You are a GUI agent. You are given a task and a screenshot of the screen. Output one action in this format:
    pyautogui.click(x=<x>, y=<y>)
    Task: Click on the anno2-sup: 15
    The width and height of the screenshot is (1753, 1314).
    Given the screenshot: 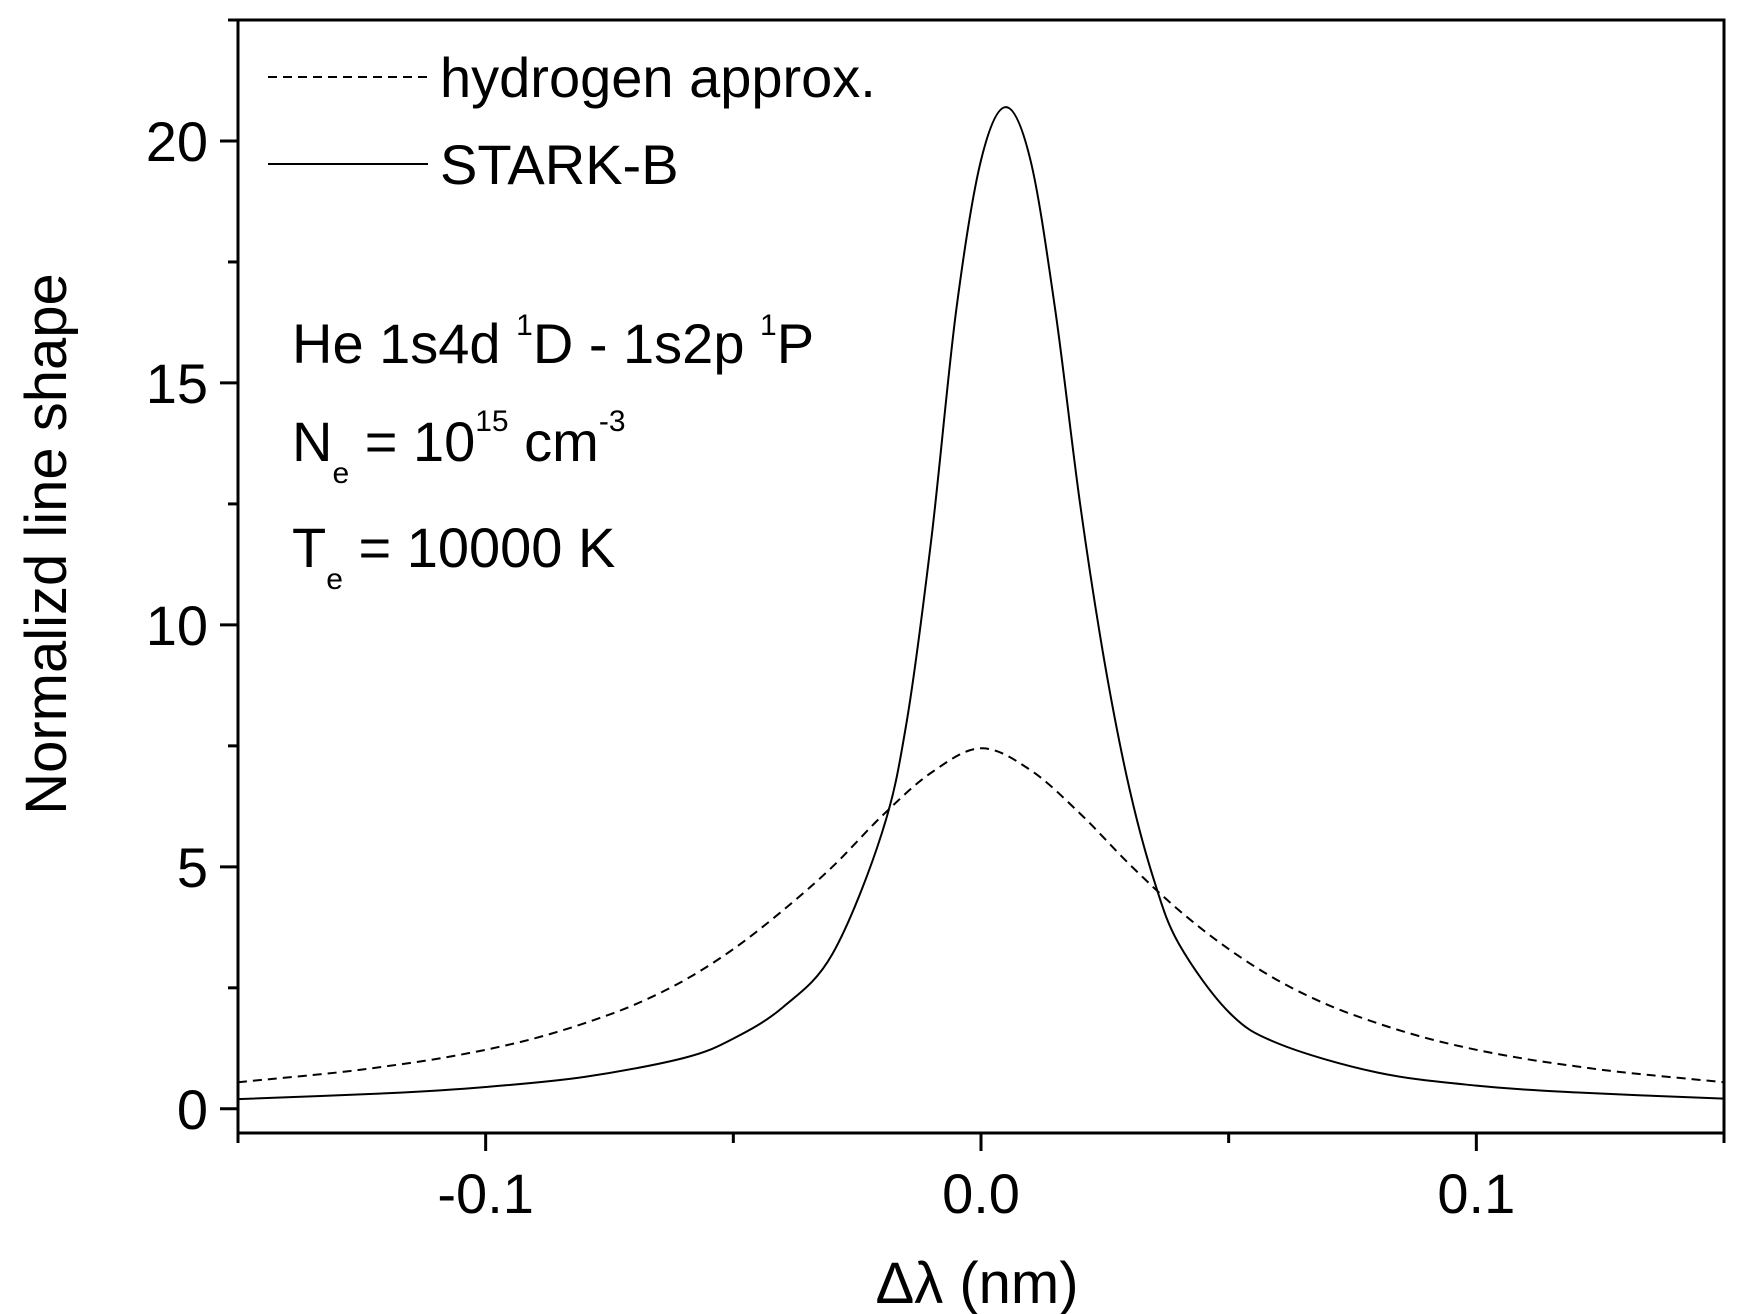 What is the action you would take?
    pyautogui.click(x=491, y=421)
    